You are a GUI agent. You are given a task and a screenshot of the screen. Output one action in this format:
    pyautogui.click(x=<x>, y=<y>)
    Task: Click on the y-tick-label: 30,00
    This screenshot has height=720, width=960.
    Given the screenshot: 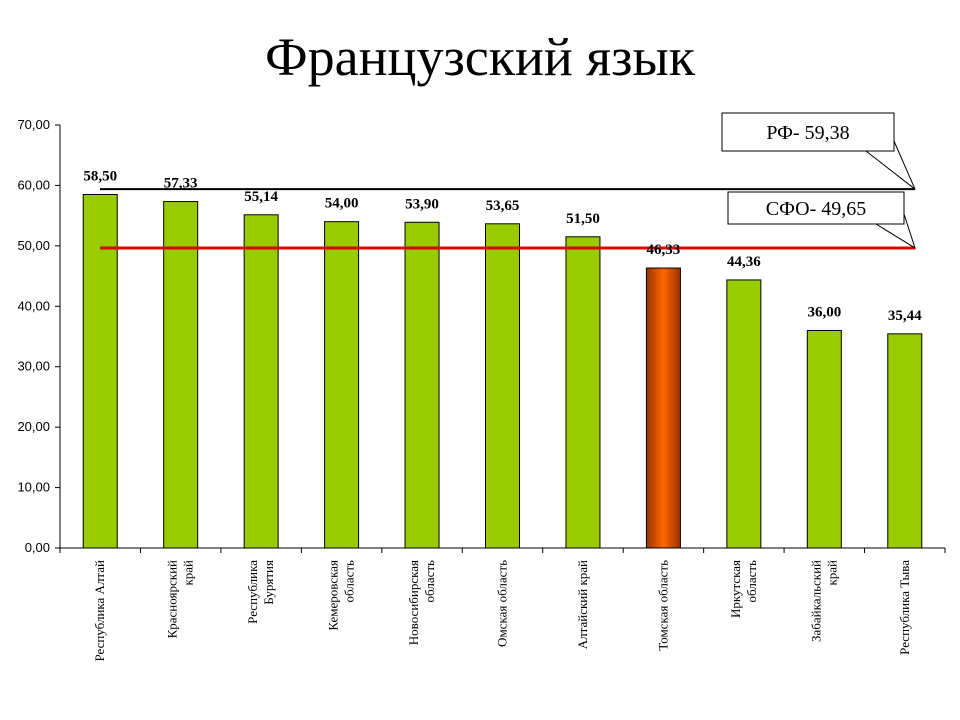 What is the action you would take?
    pyautogui.click(x=33, y=366)
    